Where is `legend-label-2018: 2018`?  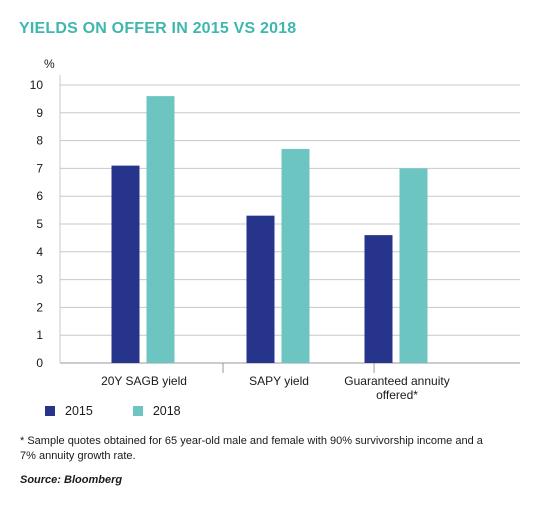
legend-label-2018: 2018 is located at coordinates (166, 411).